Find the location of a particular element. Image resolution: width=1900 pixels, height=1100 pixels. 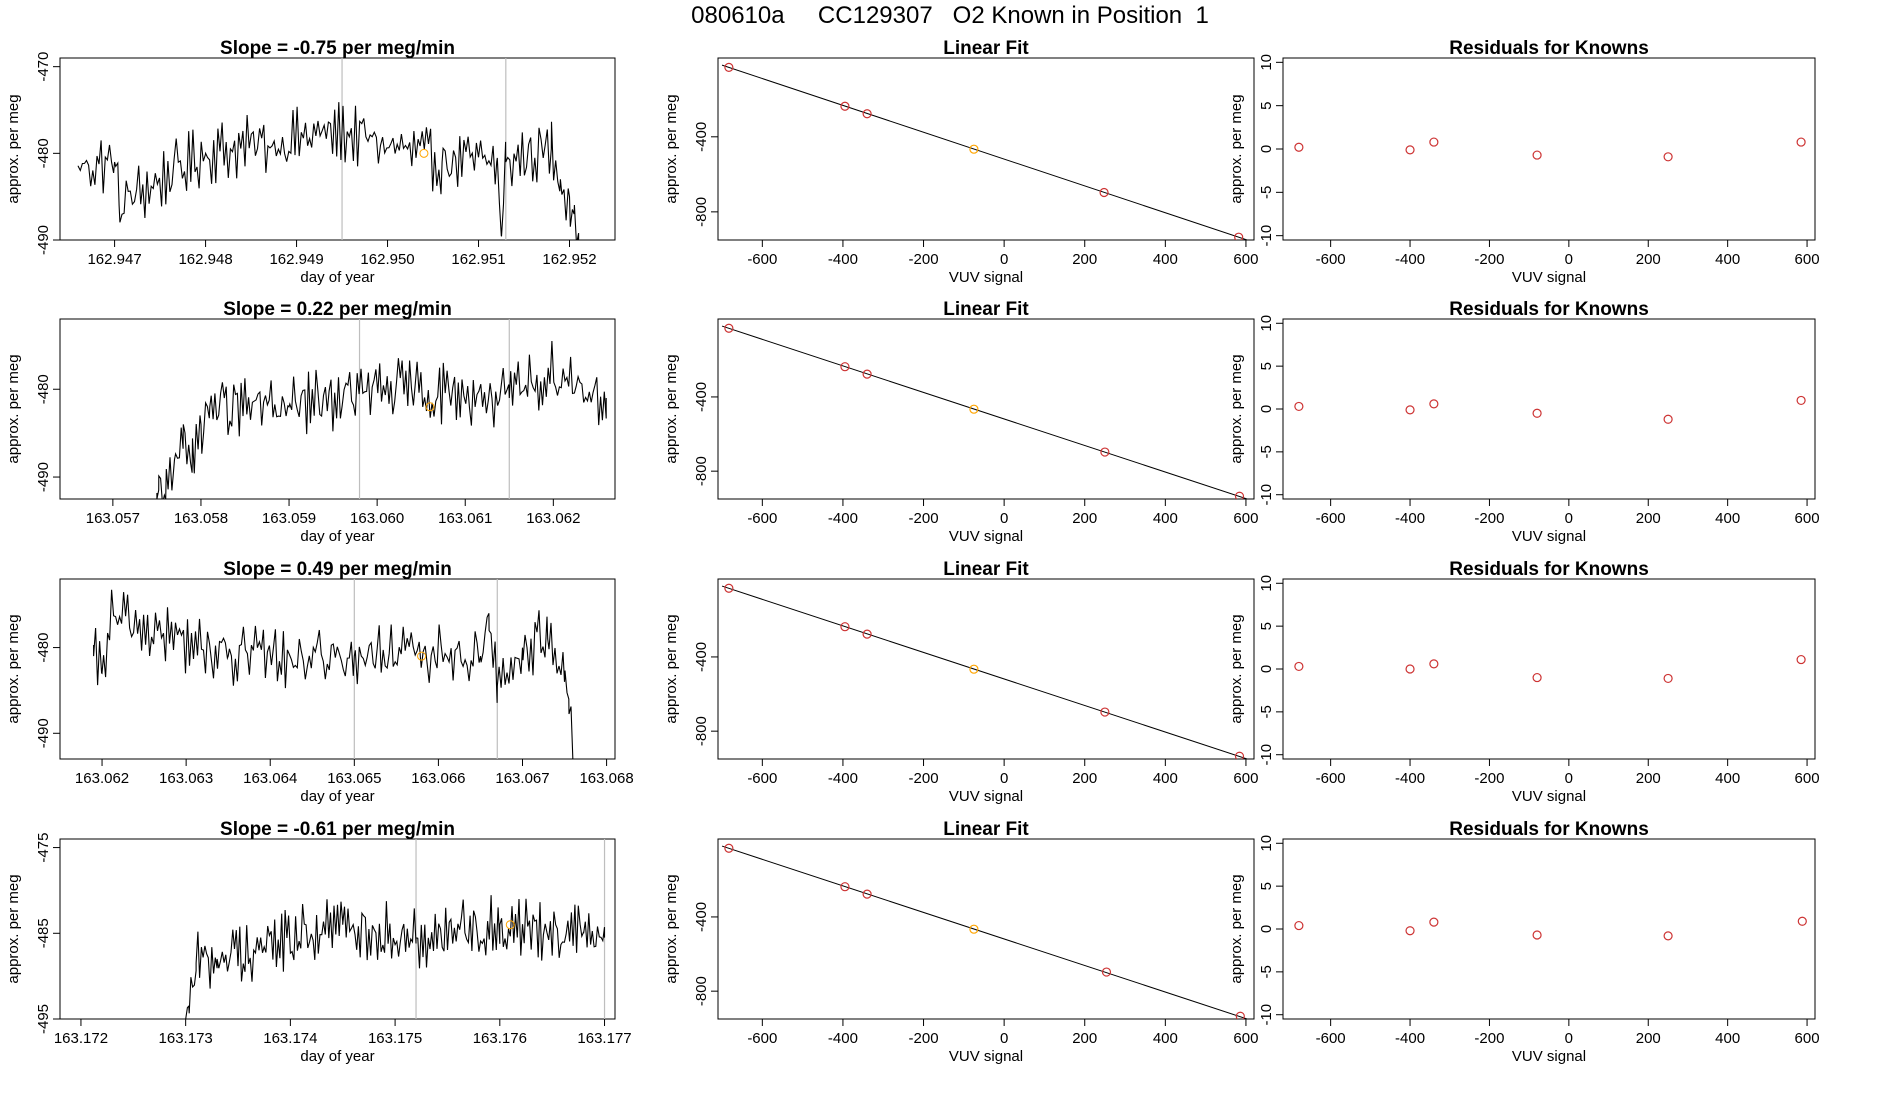

panel-title: Residuals for Knowns is located at coordinates (1549, 48).